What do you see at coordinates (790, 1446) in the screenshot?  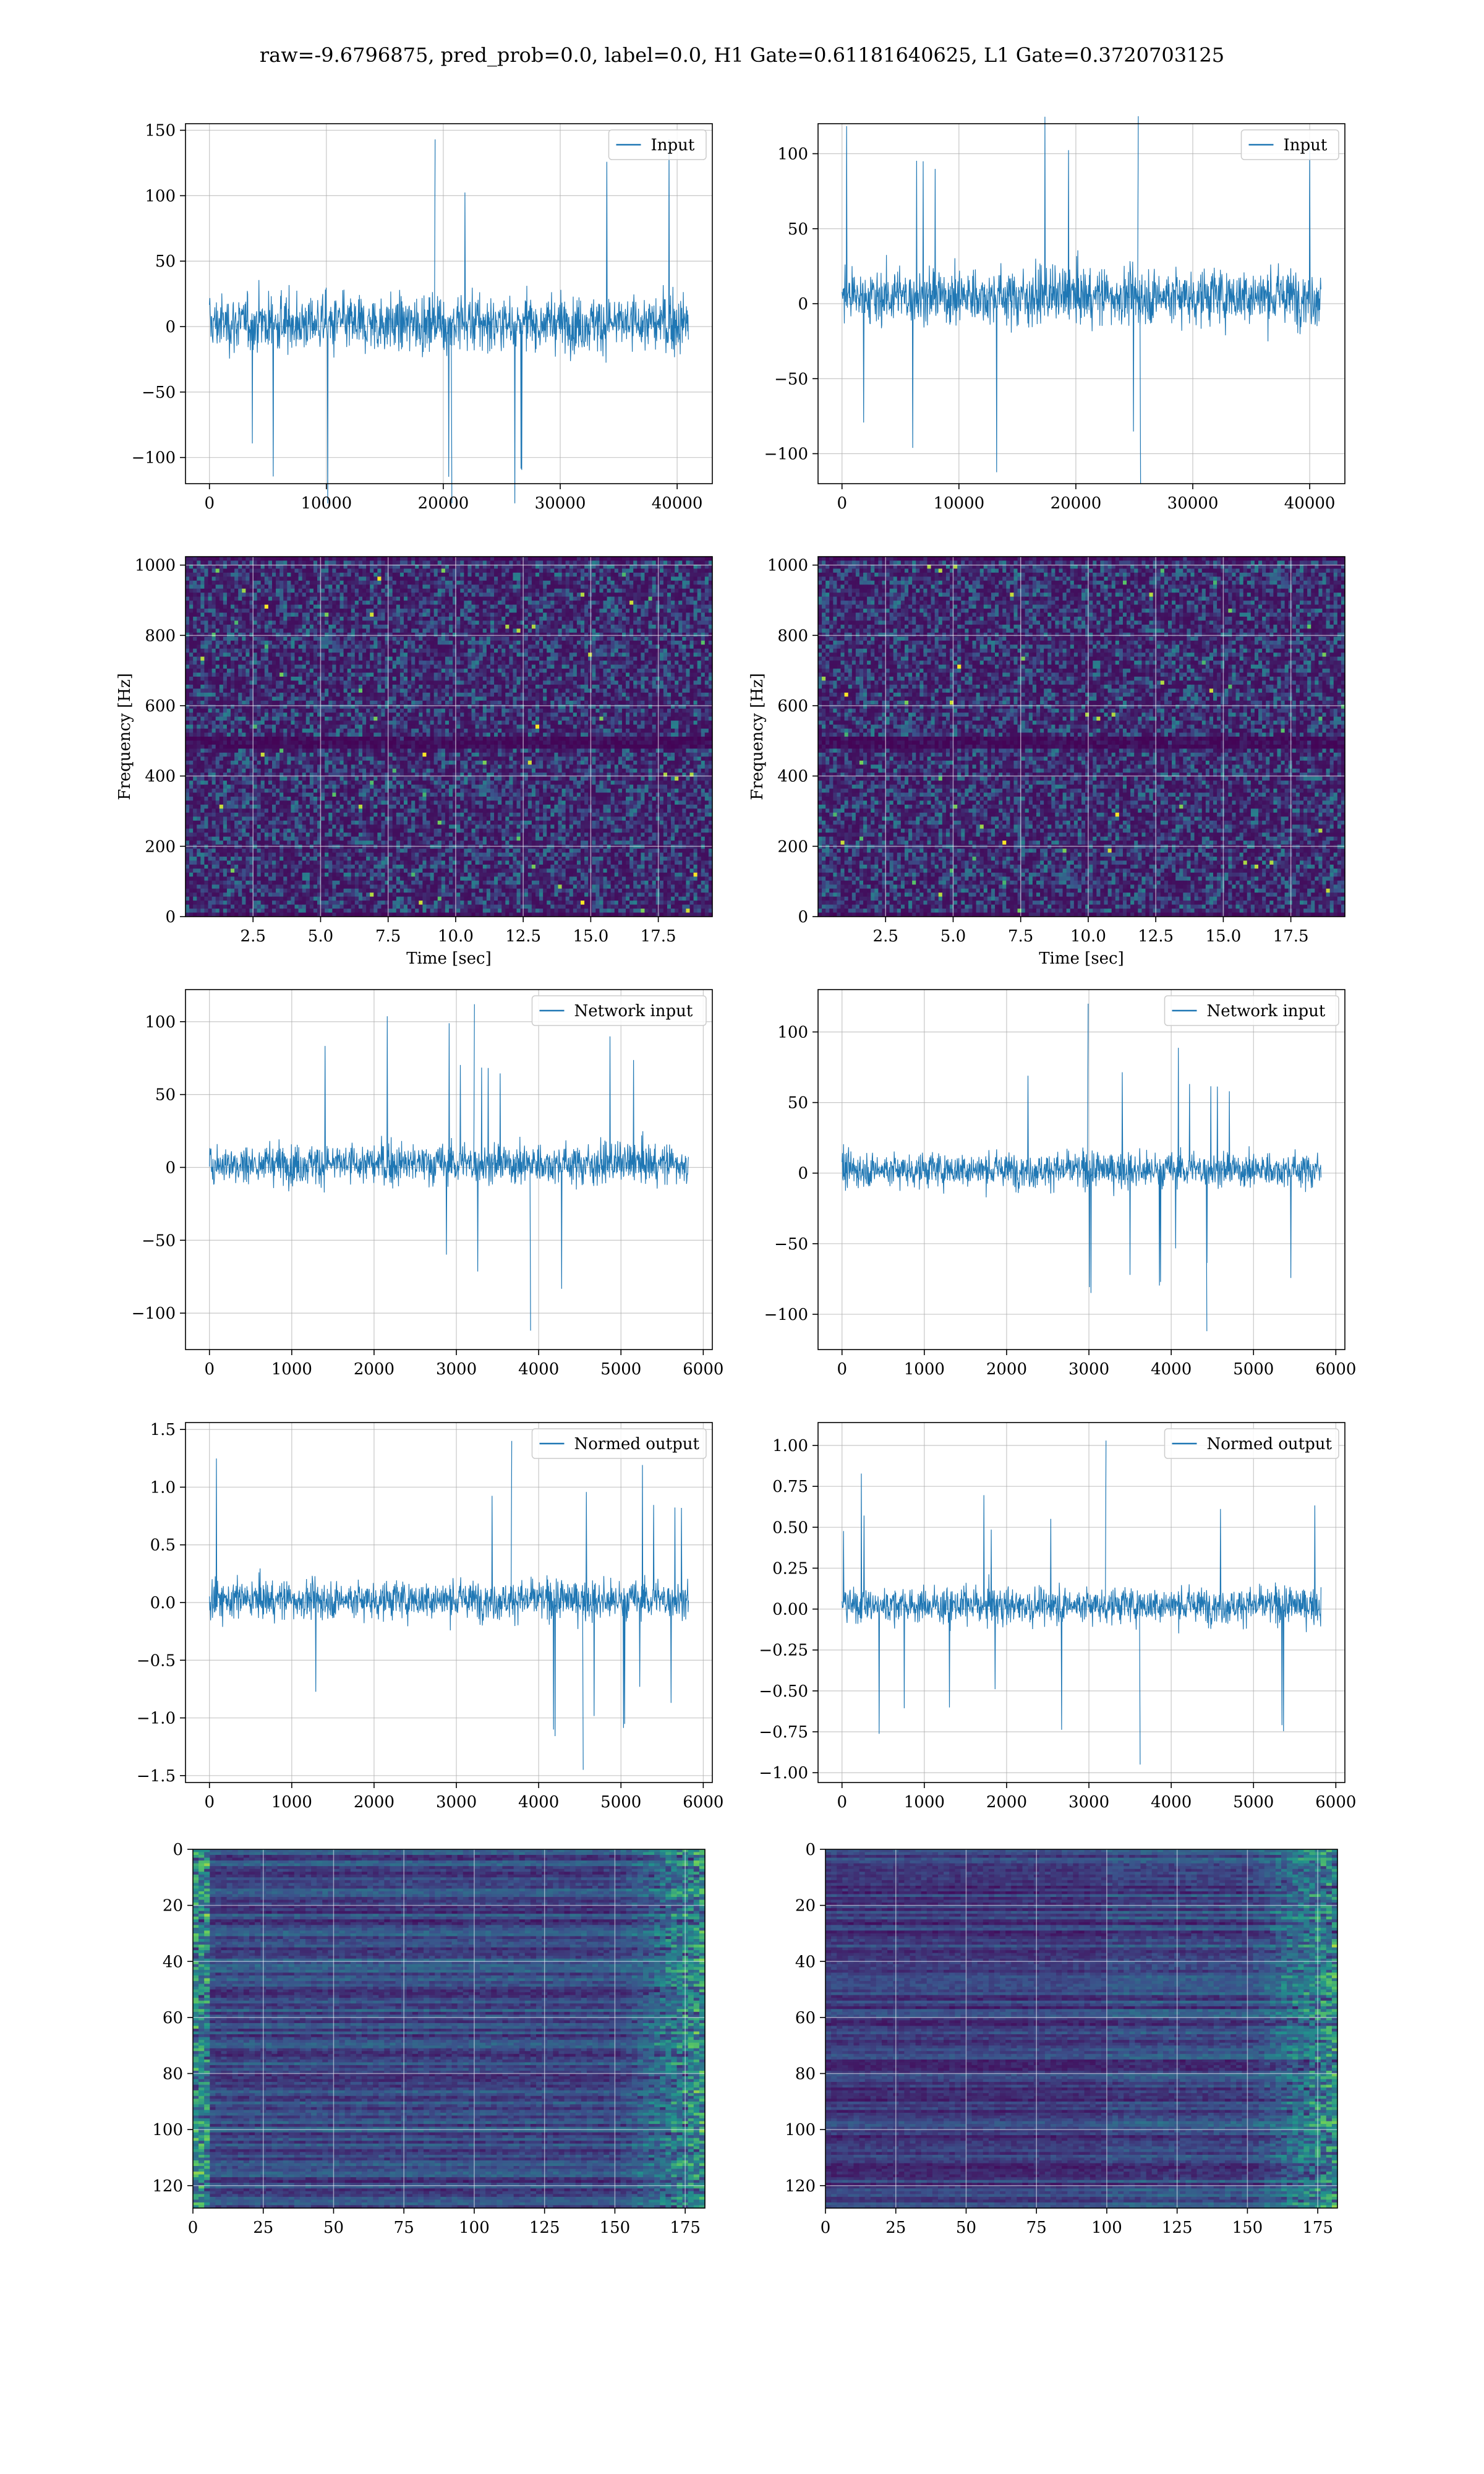 I see `y-tick-label: 1.00` at bounding box center [790, 1446].